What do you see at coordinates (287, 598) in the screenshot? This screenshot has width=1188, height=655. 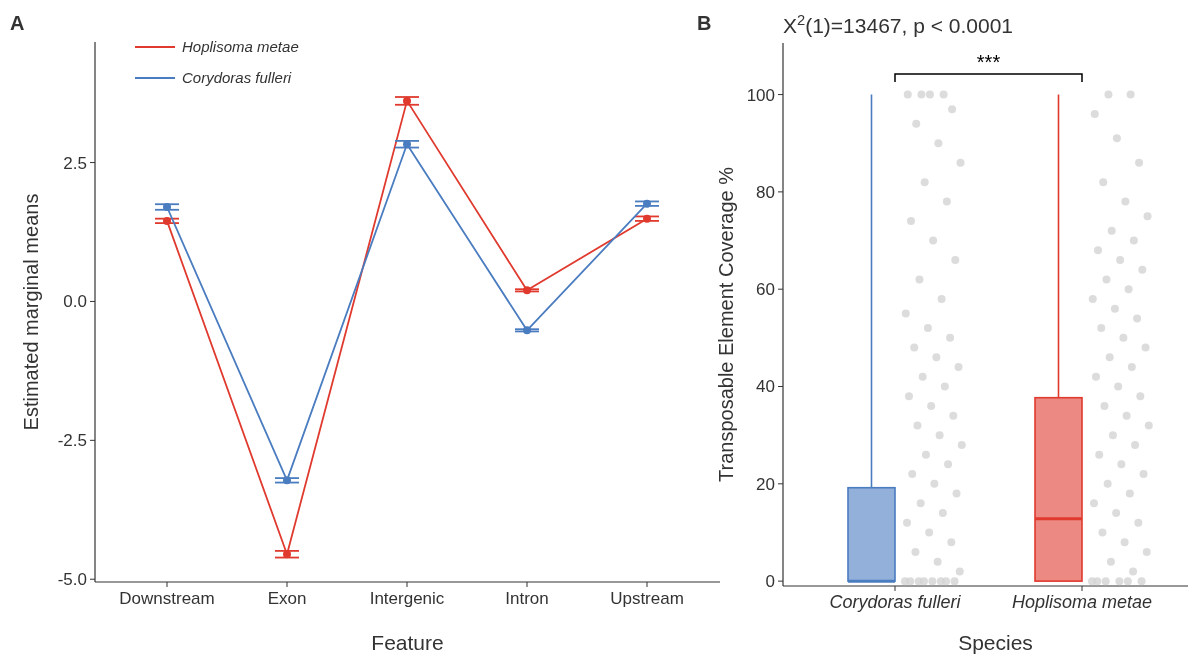 I see `x-tick-label: Exon` at bounding box center [287, 598].